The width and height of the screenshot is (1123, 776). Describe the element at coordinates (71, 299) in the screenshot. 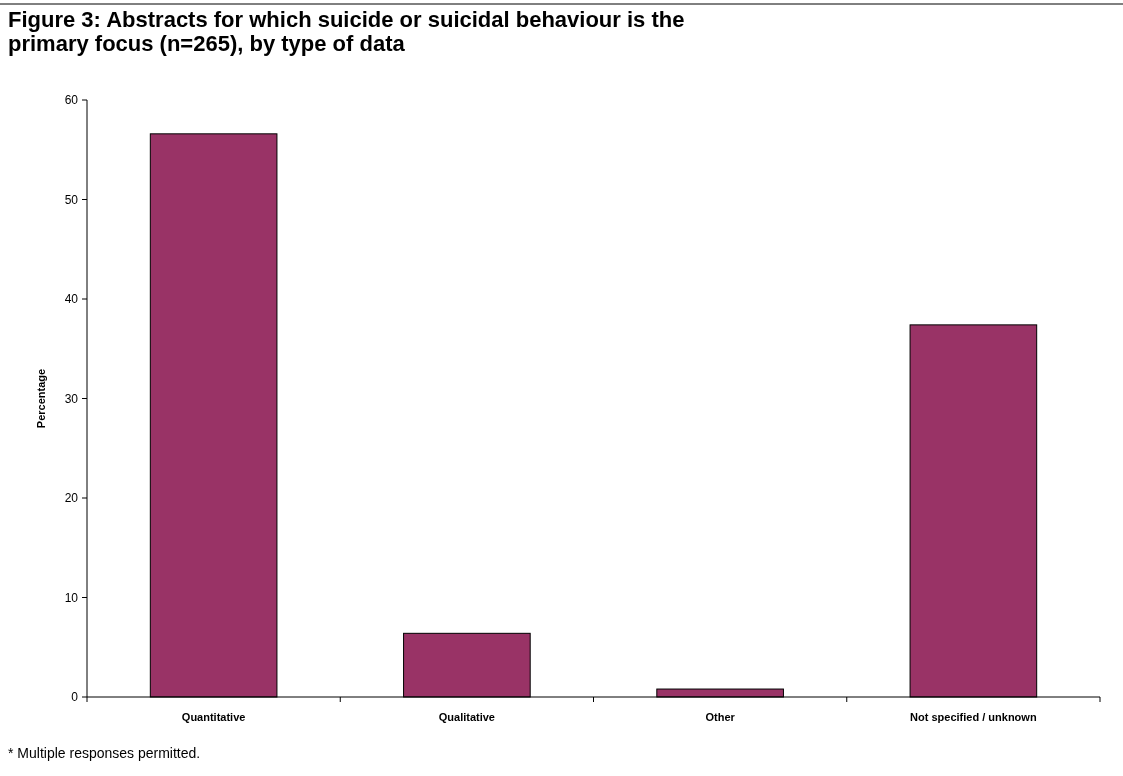

I see `y-tick-label: 40` at that location.